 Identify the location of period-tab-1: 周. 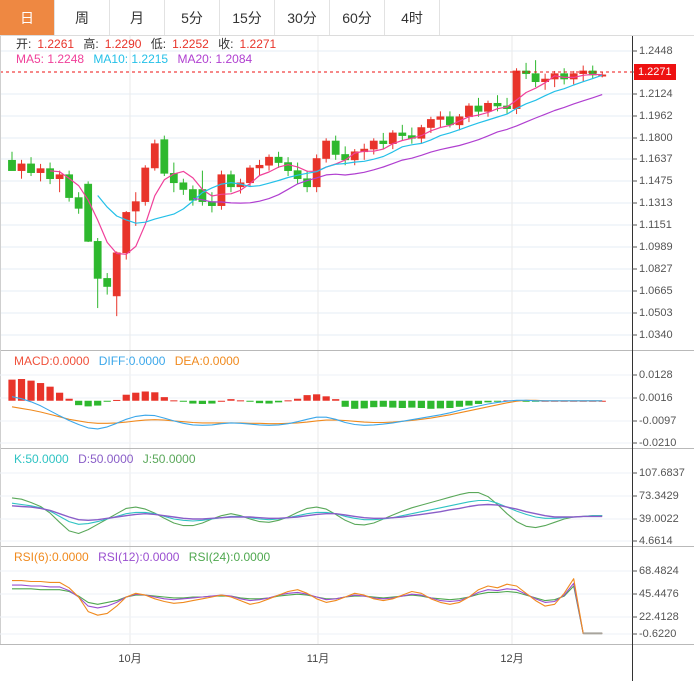
(82, 17).